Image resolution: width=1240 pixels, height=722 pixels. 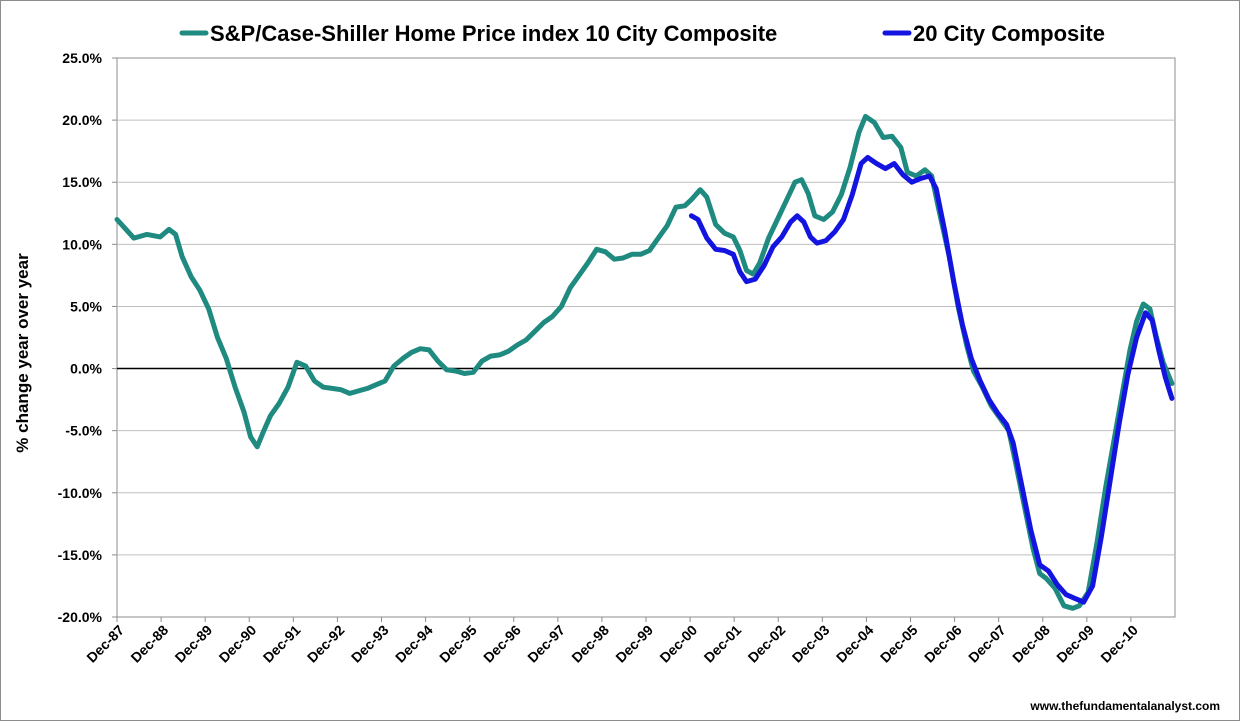 I want to click on x-tick-label: Dec-05, so click(x=899, y=644).